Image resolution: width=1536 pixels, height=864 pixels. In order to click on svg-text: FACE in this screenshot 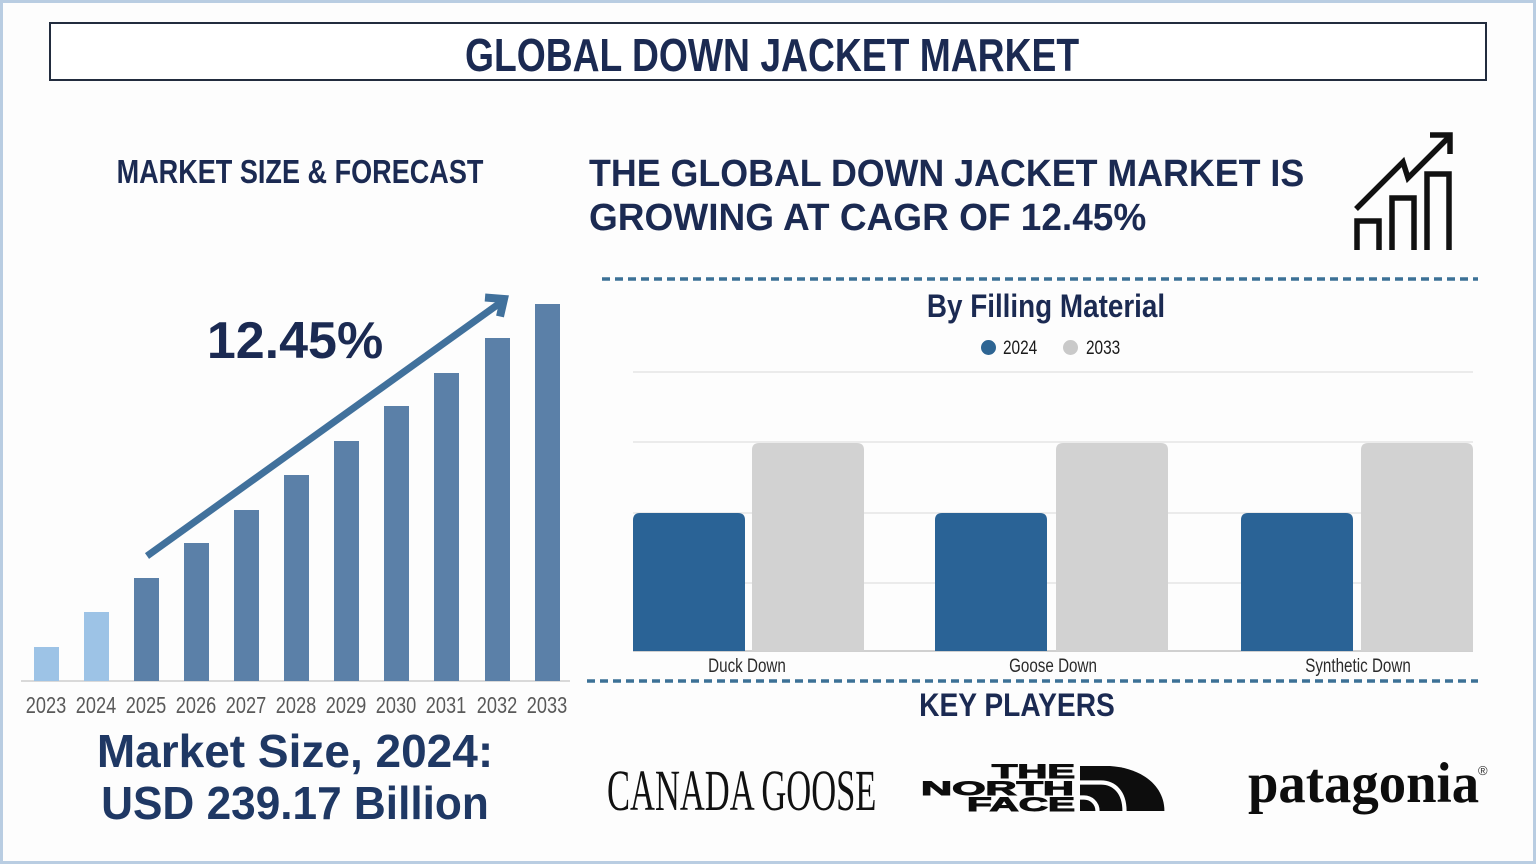, I will do `click(1021, 805)`.